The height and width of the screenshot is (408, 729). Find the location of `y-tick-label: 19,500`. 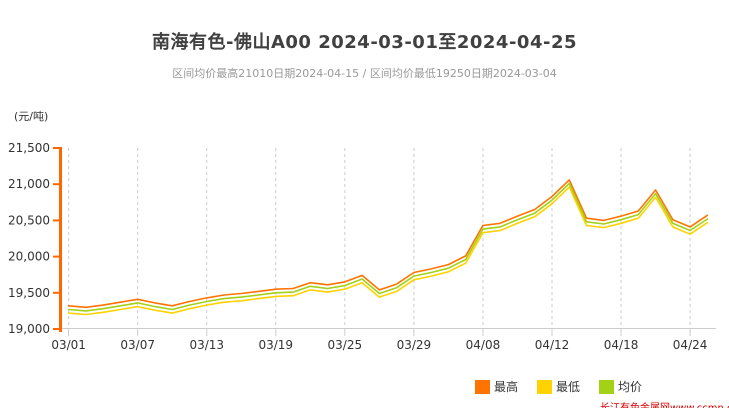

y-tick-label: 19,500 is located at coordinates (29, 293).